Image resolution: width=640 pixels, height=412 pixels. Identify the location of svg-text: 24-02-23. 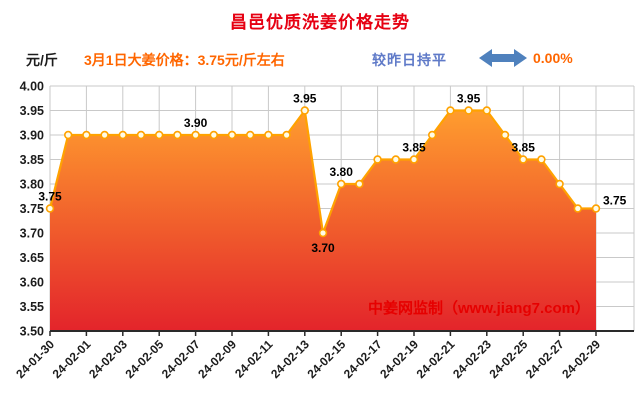
(472, 359).